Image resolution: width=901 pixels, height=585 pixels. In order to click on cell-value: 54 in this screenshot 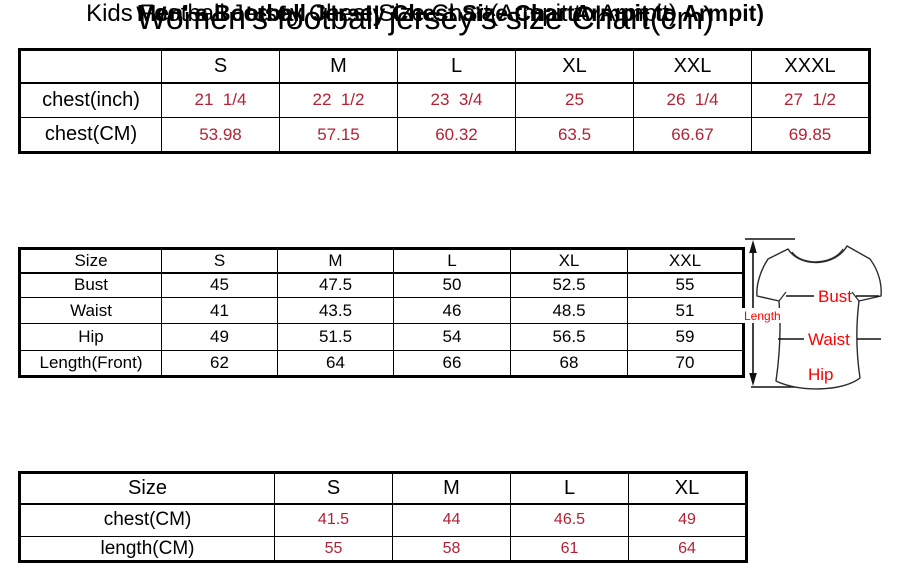, I will do `click(452, 337)`.